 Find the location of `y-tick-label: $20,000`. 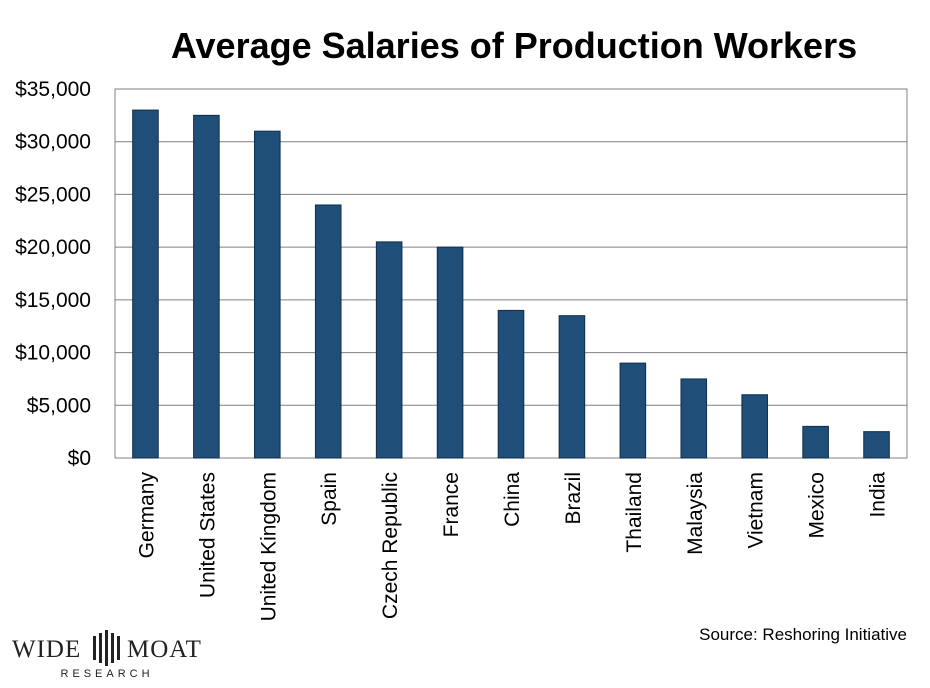

y-tick-label: $20,000 is located at coordinates (53, 247).